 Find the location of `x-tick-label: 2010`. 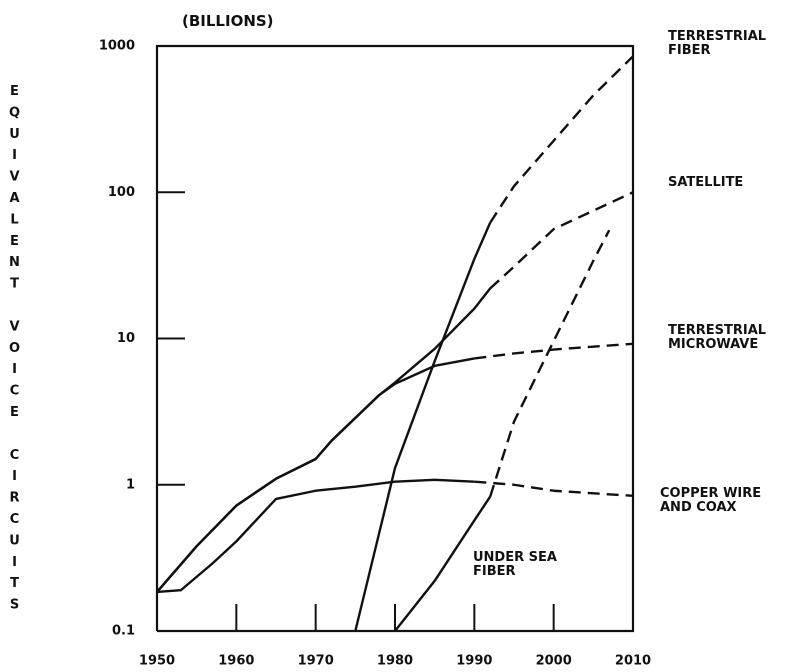

x-tick-label: 2010 is located at coordinates (633, 661).